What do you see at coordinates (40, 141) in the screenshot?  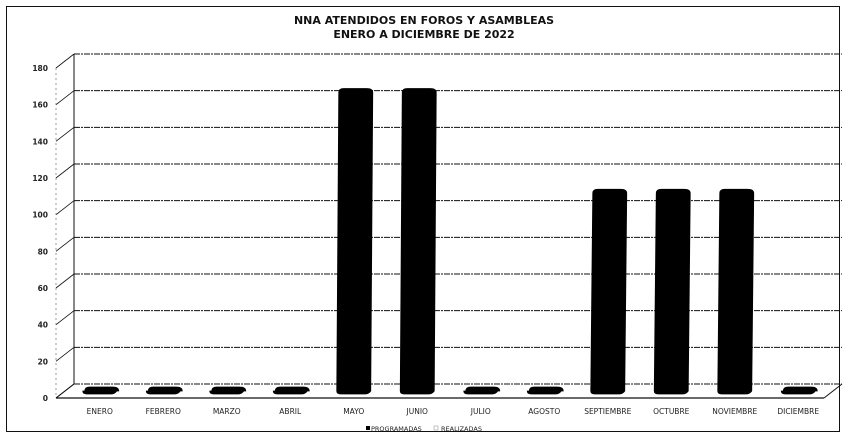 I see `y-tick-label: 140` at bounding box center [40, 141].